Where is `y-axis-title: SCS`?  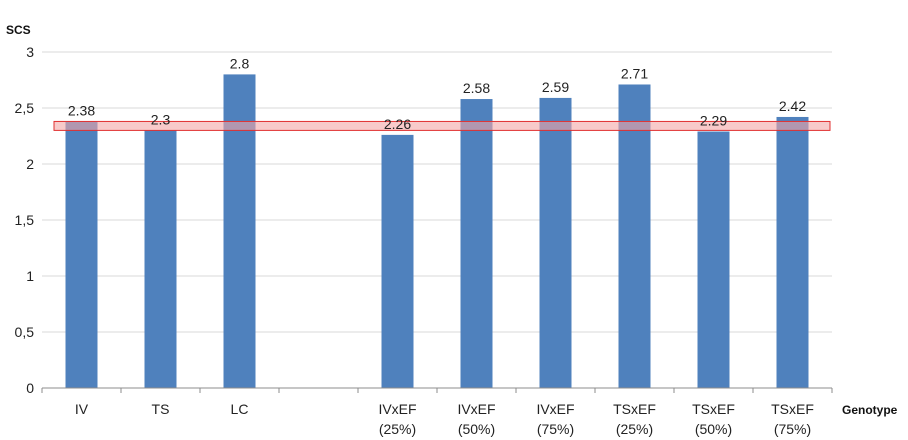 y-axis-title: SCS is located at coordinates (18, 30).